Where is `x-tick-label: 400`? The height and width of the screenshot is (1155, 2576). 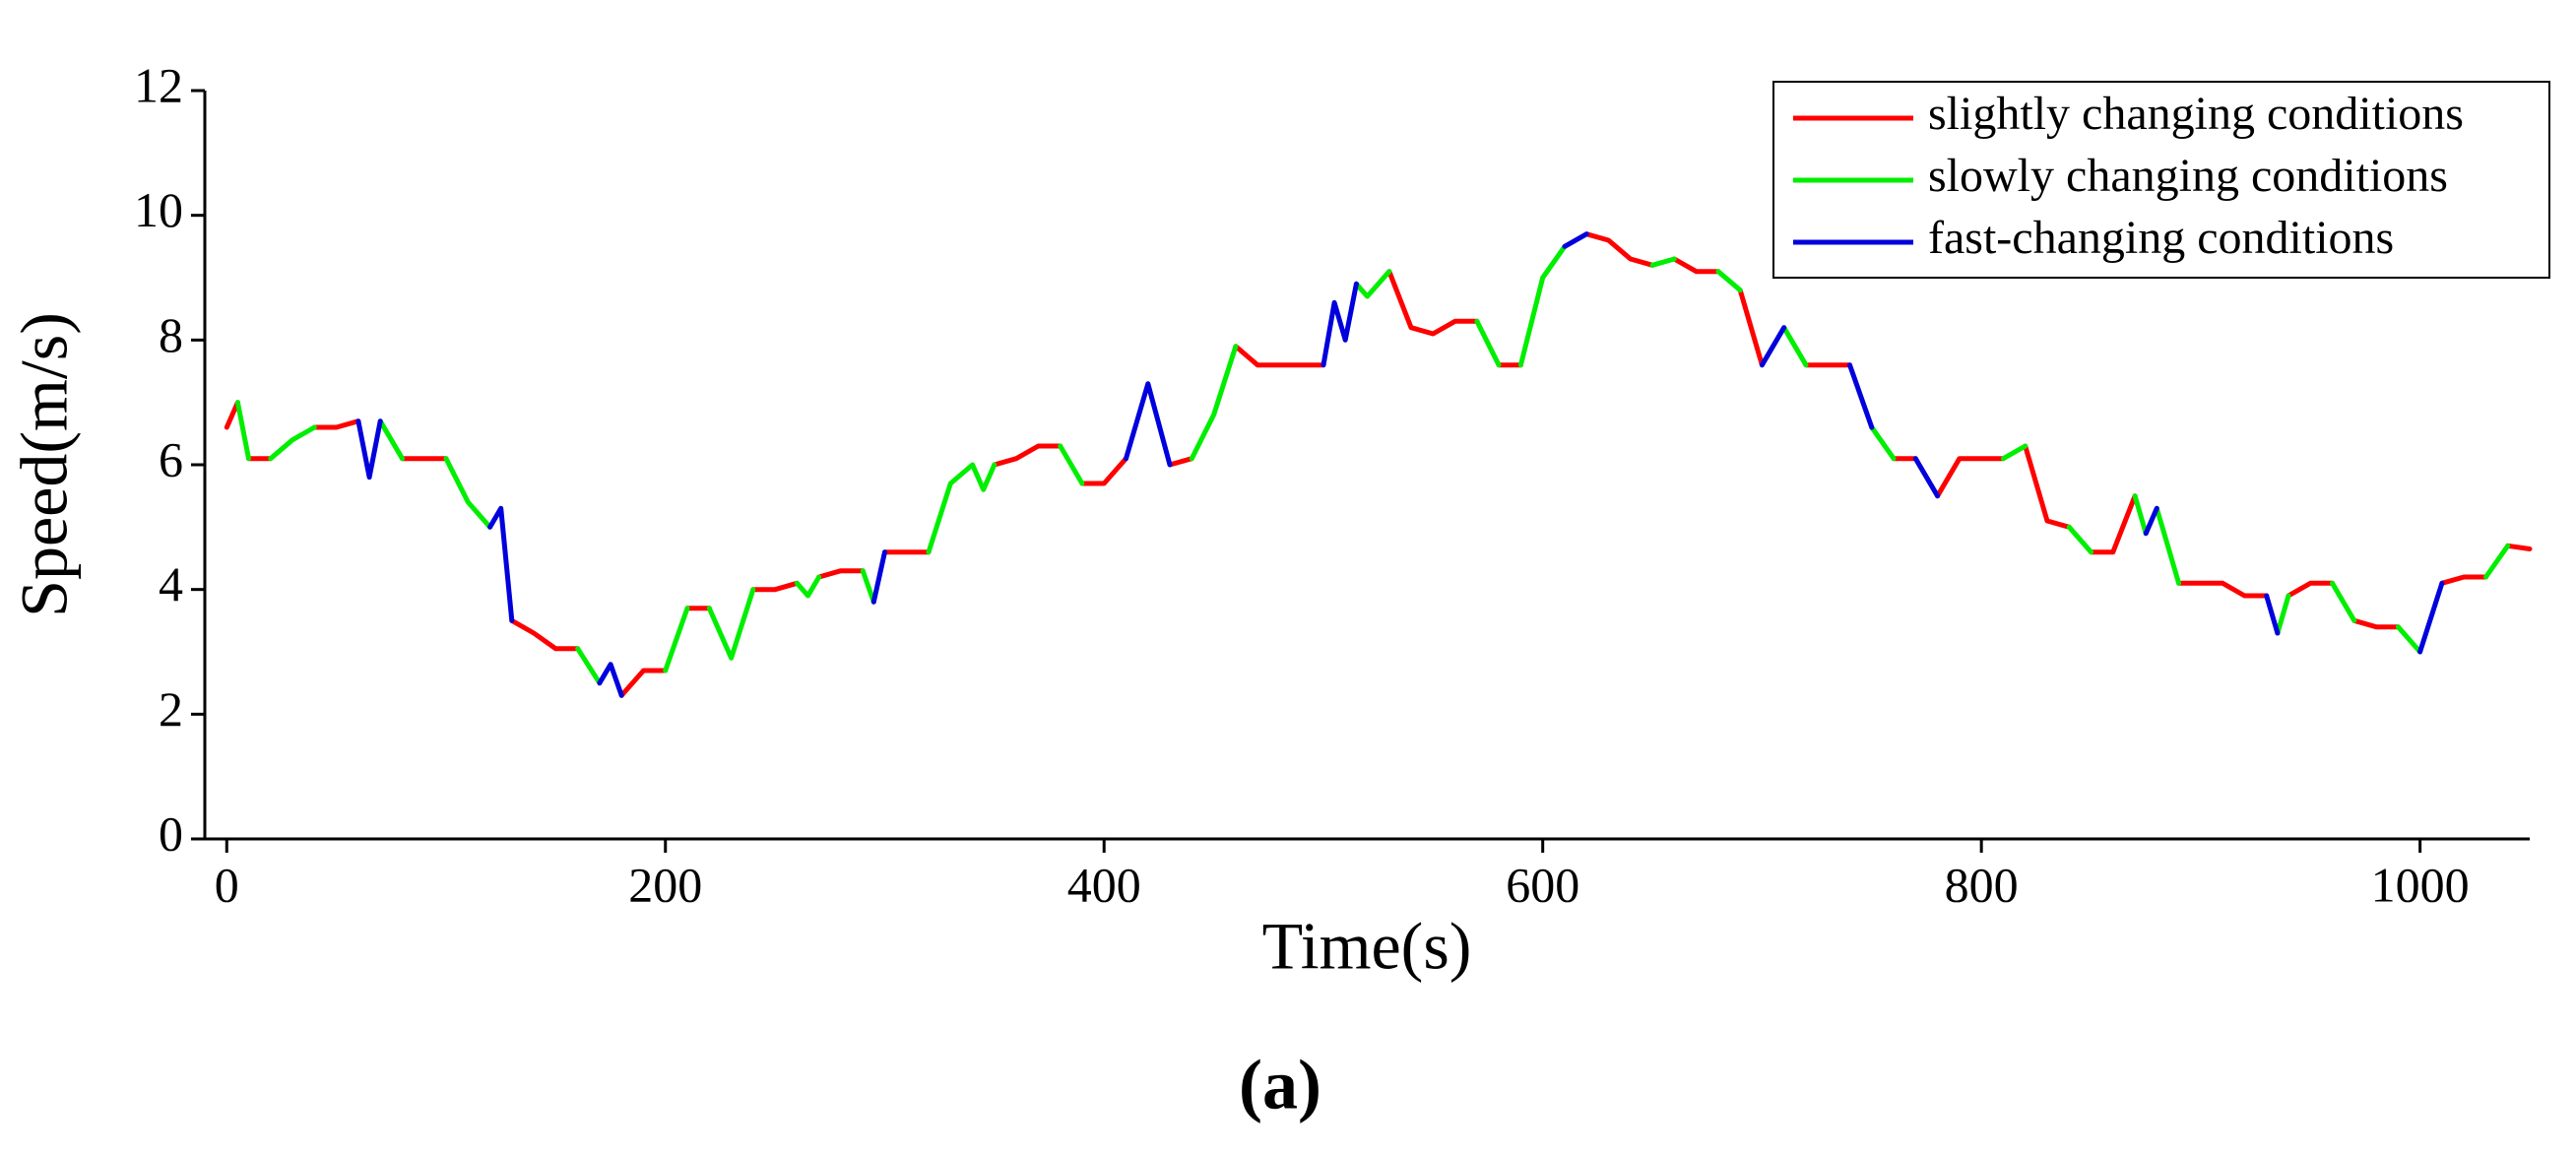
x-tick-label: 400 is located at coordinates (1104, 884).